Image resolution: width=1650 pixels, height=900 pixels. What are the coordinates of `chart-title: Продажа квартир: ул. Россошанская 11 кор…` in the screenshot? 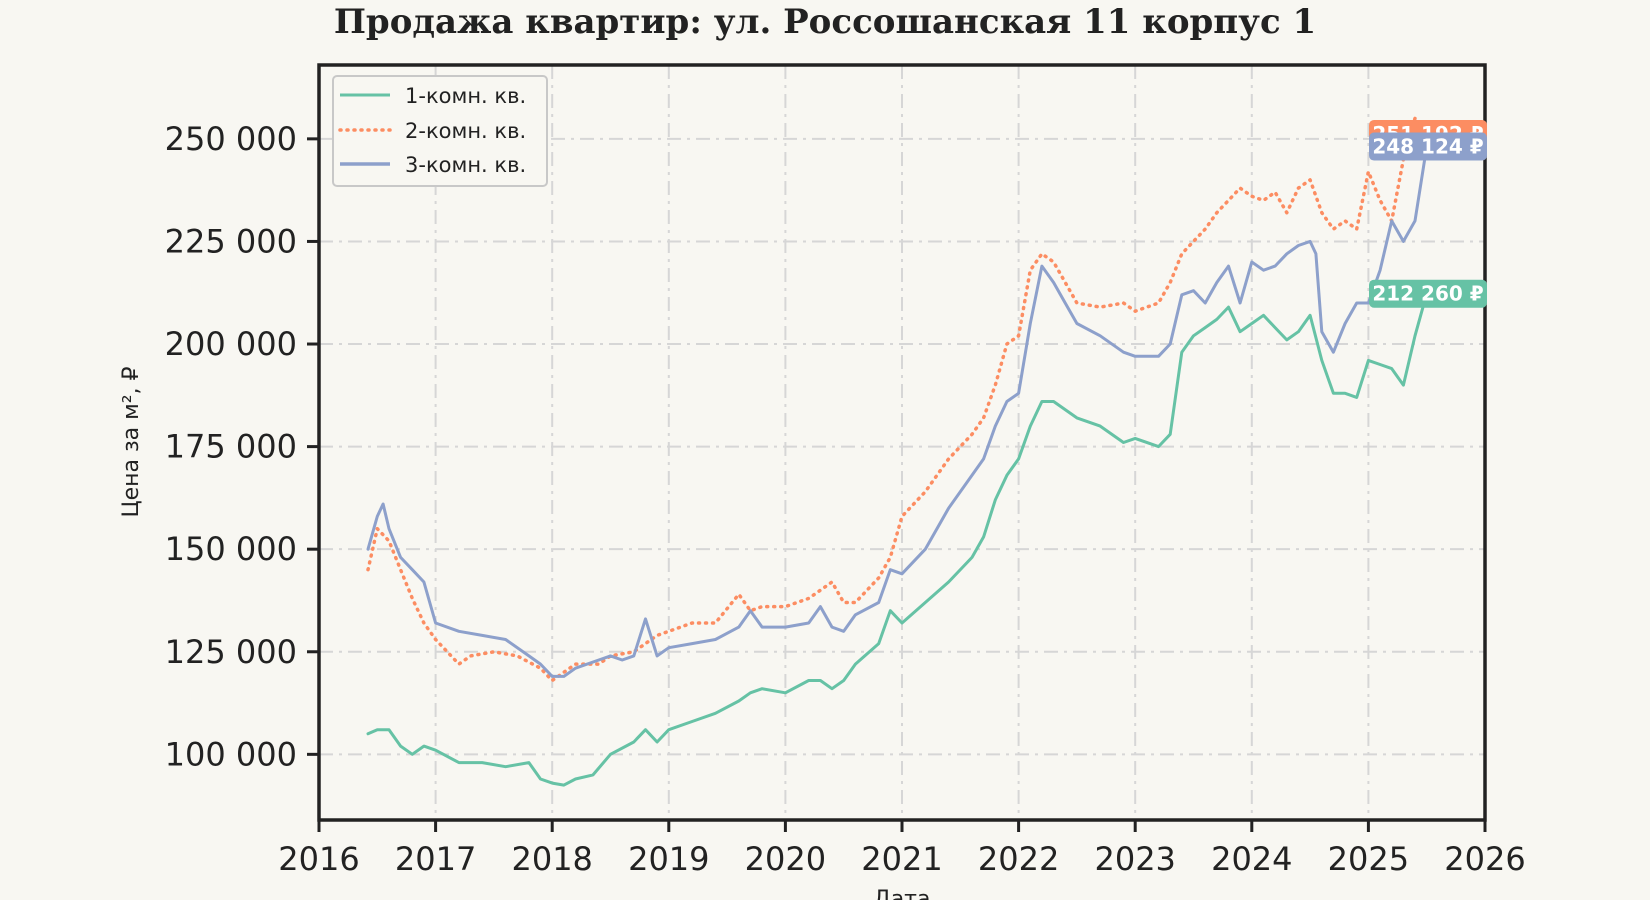 It's located at (825, 22).